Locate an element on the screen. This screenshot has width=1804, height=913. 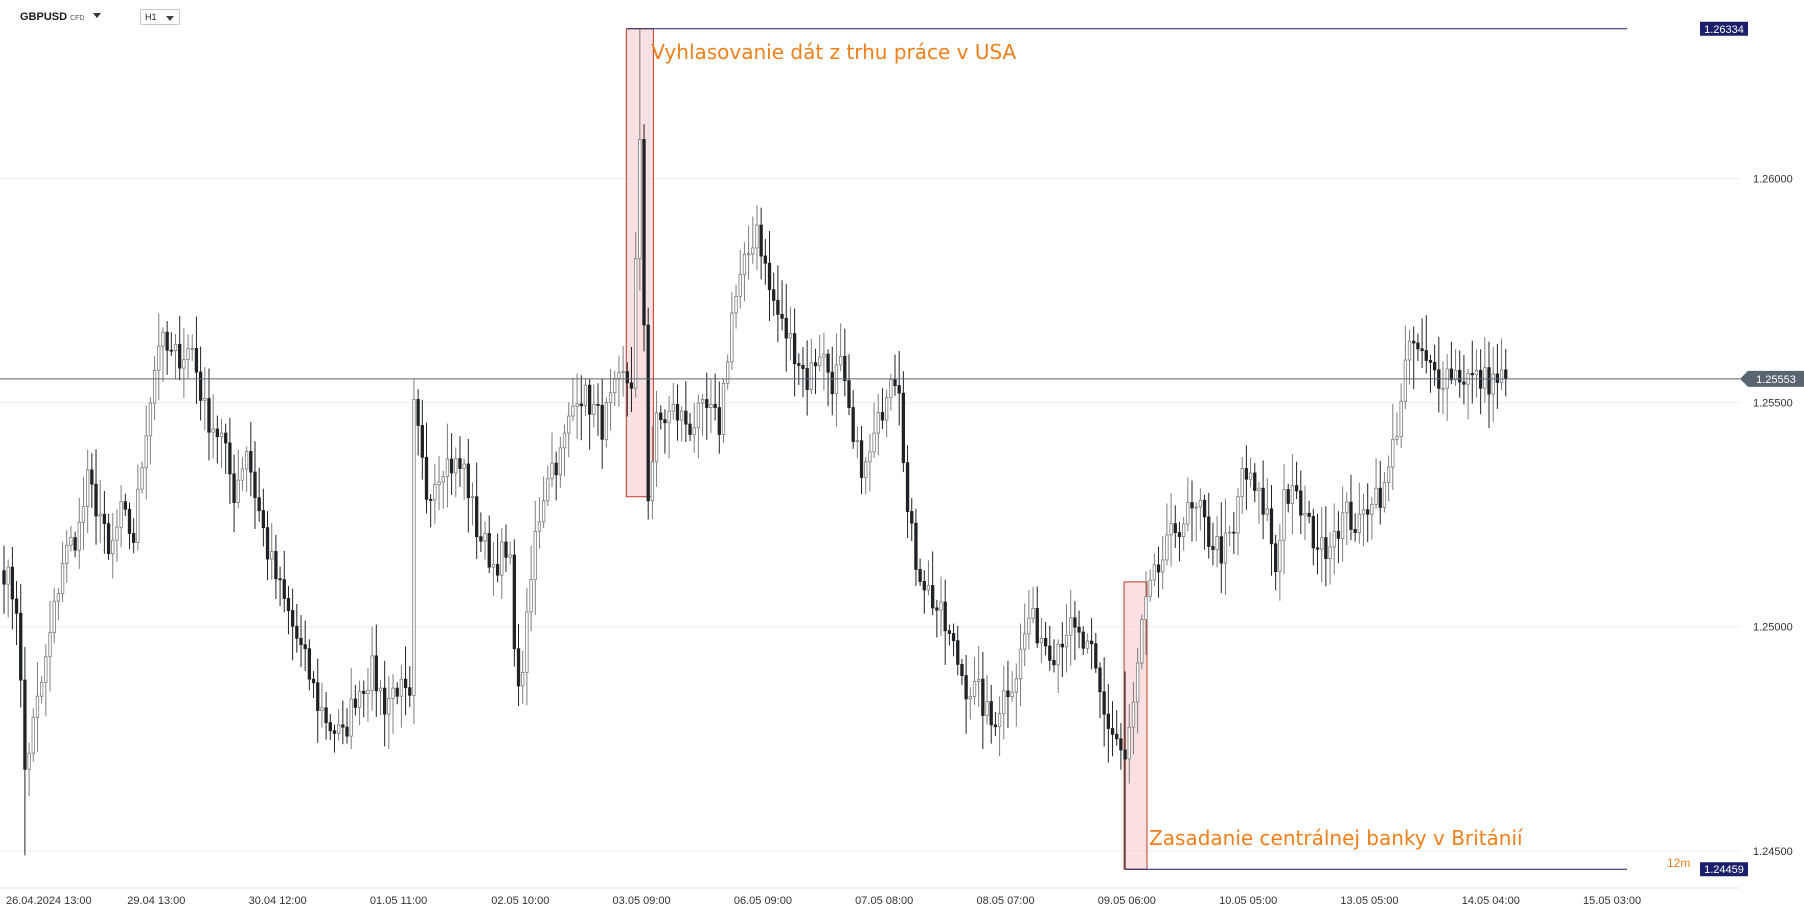
symbol-selector: GBPUSD CFD is located at coordinates (61, 17).